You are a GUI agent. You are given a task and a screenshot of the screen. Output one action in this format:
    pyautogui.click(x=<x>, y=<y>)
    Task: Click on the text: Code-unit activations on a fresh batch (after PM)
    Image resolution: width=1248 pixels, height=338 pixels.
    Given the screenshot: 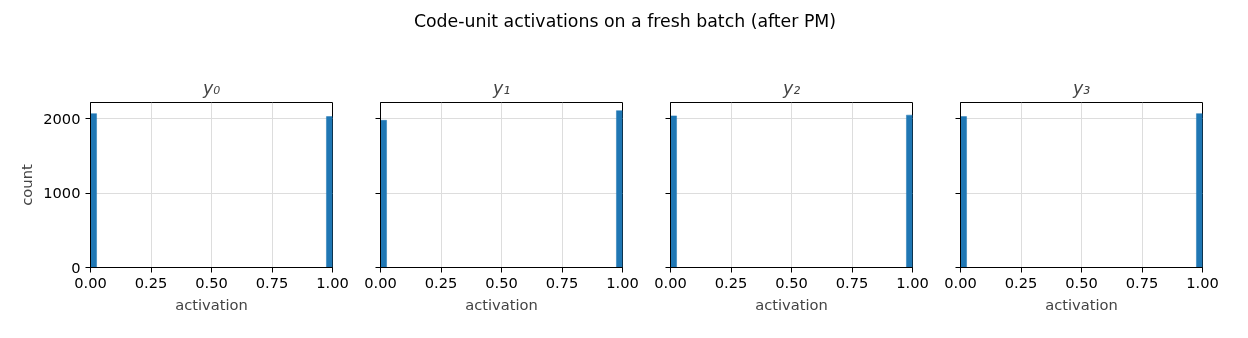 What is the action you would take?
    pyautogui.click(x=625, y=21)
    